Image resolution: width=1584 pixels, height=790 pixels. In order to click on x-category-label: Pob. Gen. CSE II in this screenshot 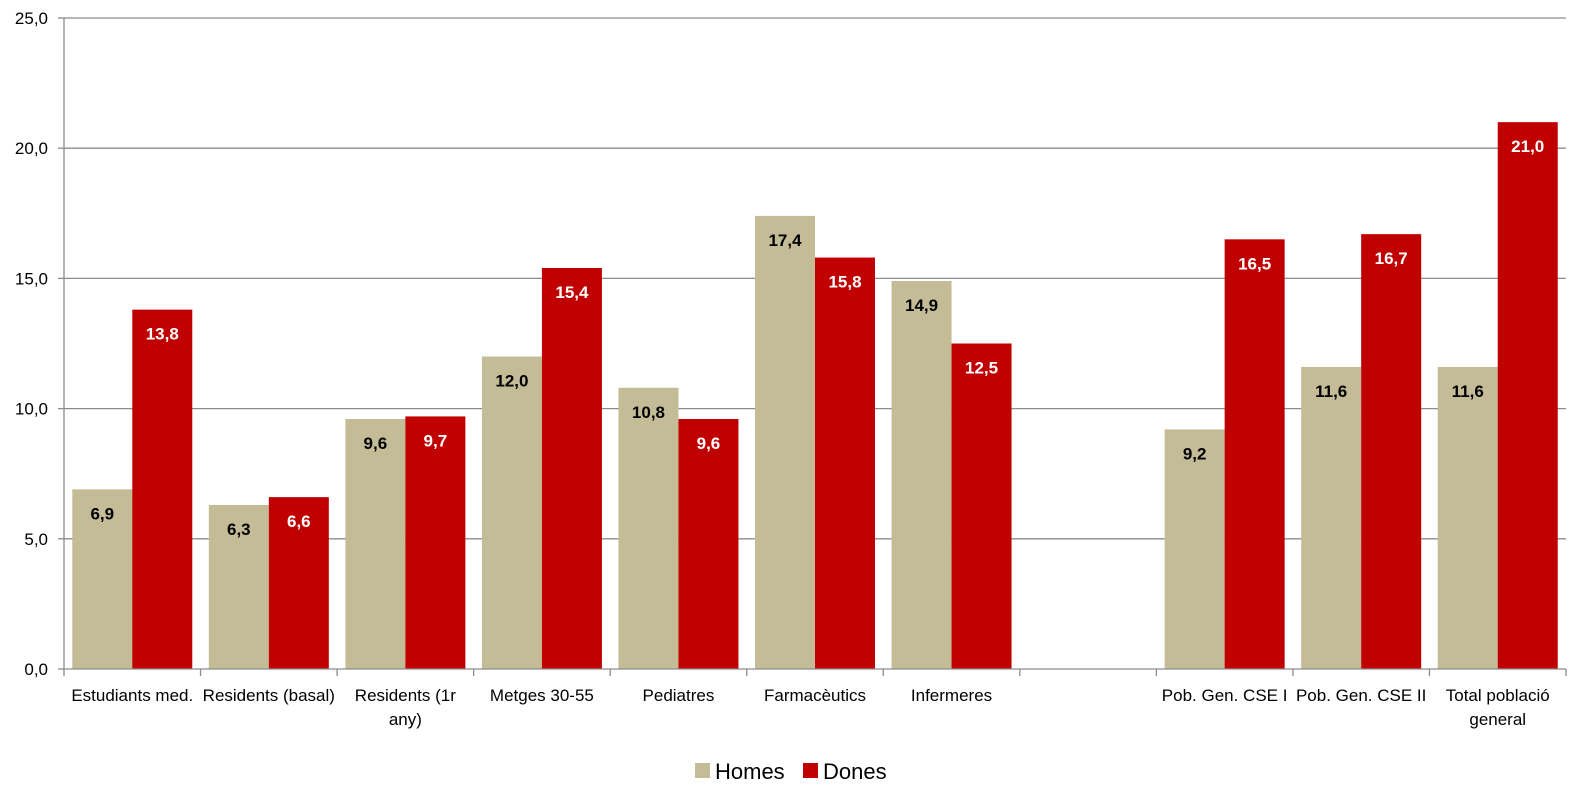, I will do `click(1361, 695)`.